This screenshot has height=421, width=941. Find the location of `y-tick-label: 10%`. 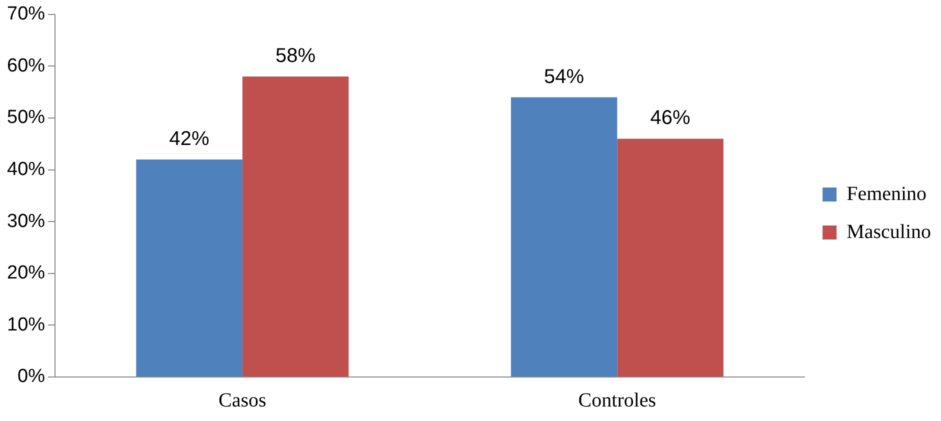

y-tick-label: 10% is located at coordinates (26, 325).